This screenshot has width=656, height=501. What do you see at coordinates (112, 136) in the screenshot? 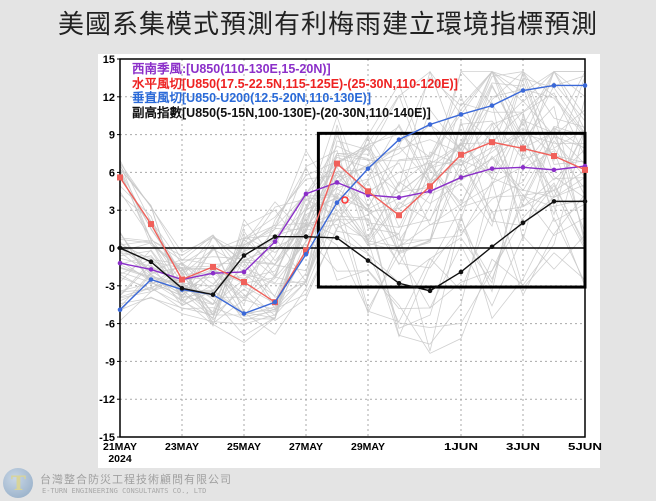
I see `y-tick-label: 9` at bounding box center [112, 136].